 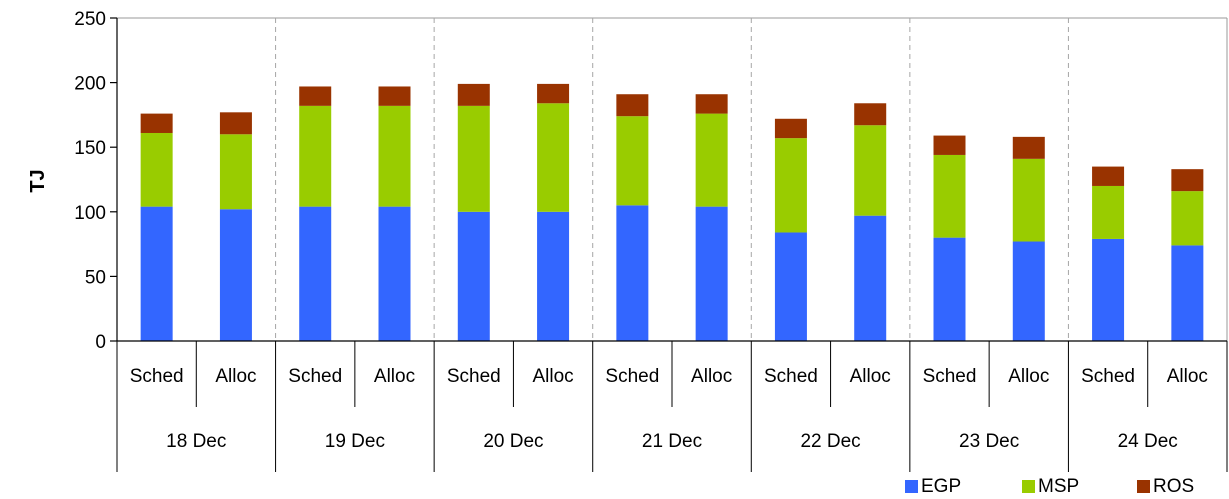 I want to click on y-axis: 0 50 100 150 200 250, so click(x=96, y=181).